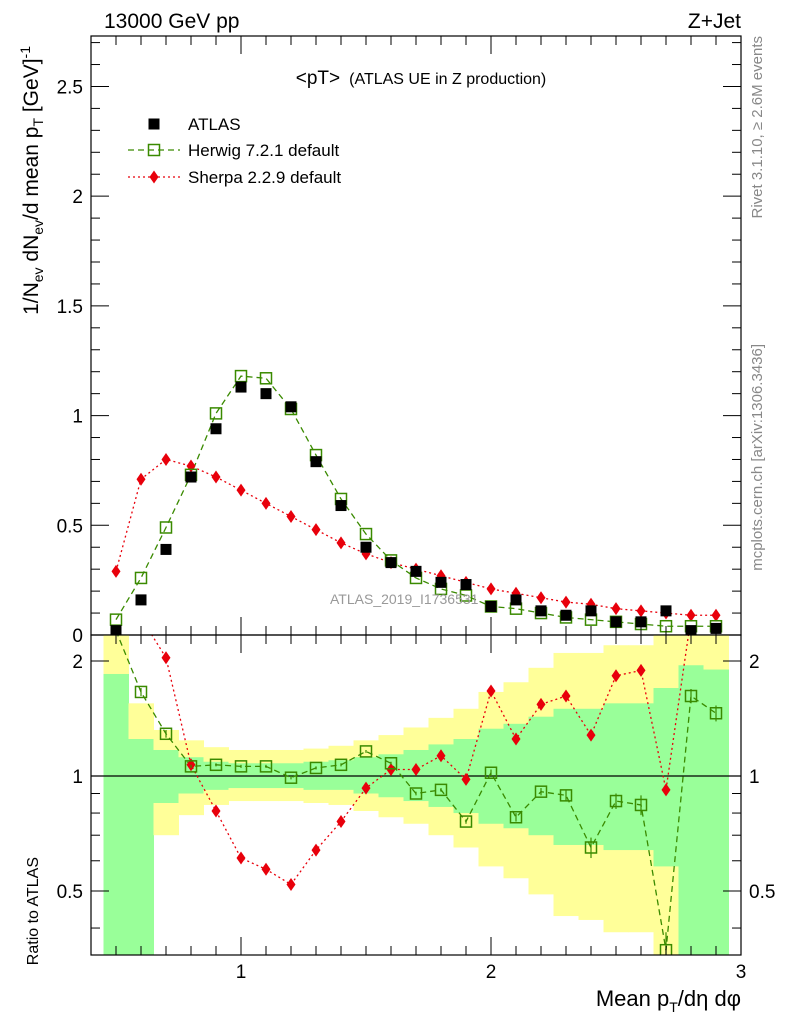  What do you see at coordinates (77, 417) in the screenshot?
I see `y-tick-label: 1` at bounding box center [77, 417].